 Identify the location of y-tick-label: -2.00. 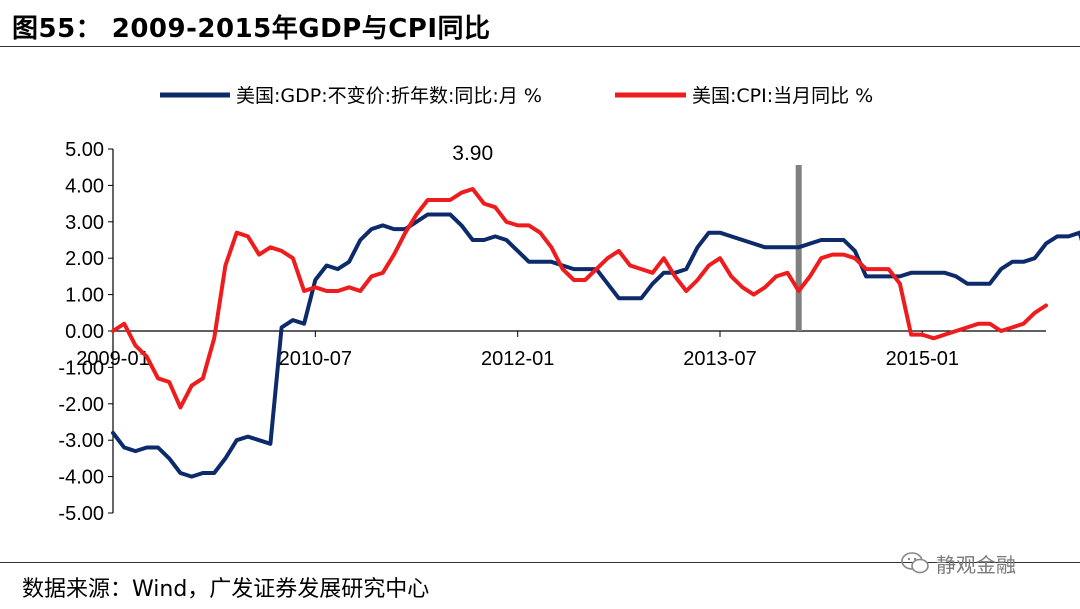
(81, 405).